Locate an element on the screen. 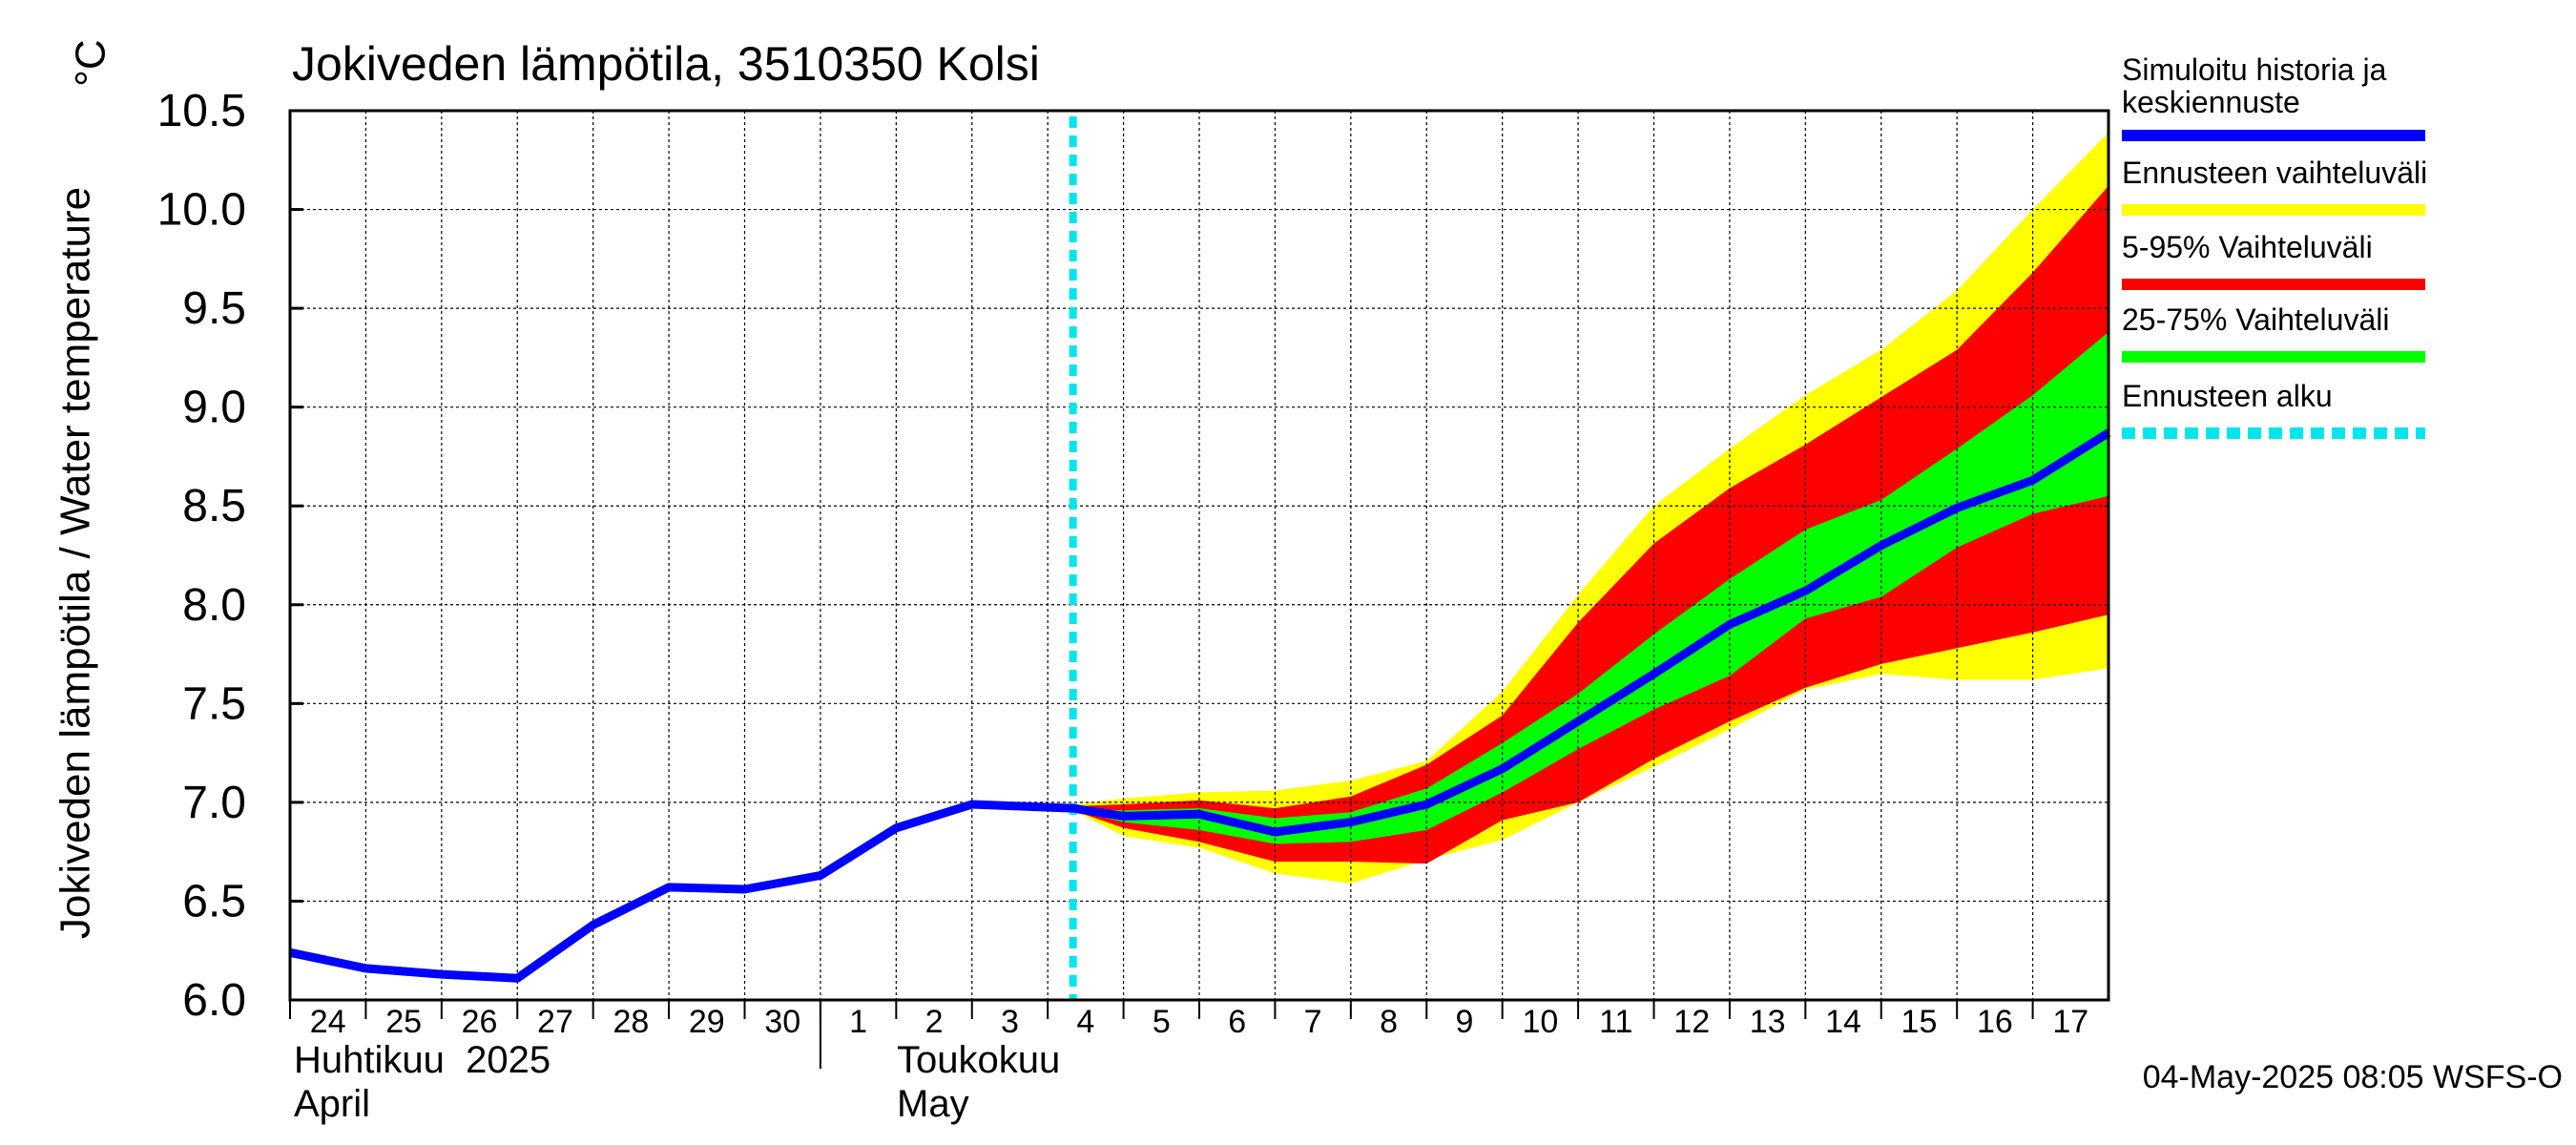 Image resolution: width=2576 pixels, height=1145 pixels. month-label-april-fi: Huhtikuu 2025 is located at coordinates (422, 1060).